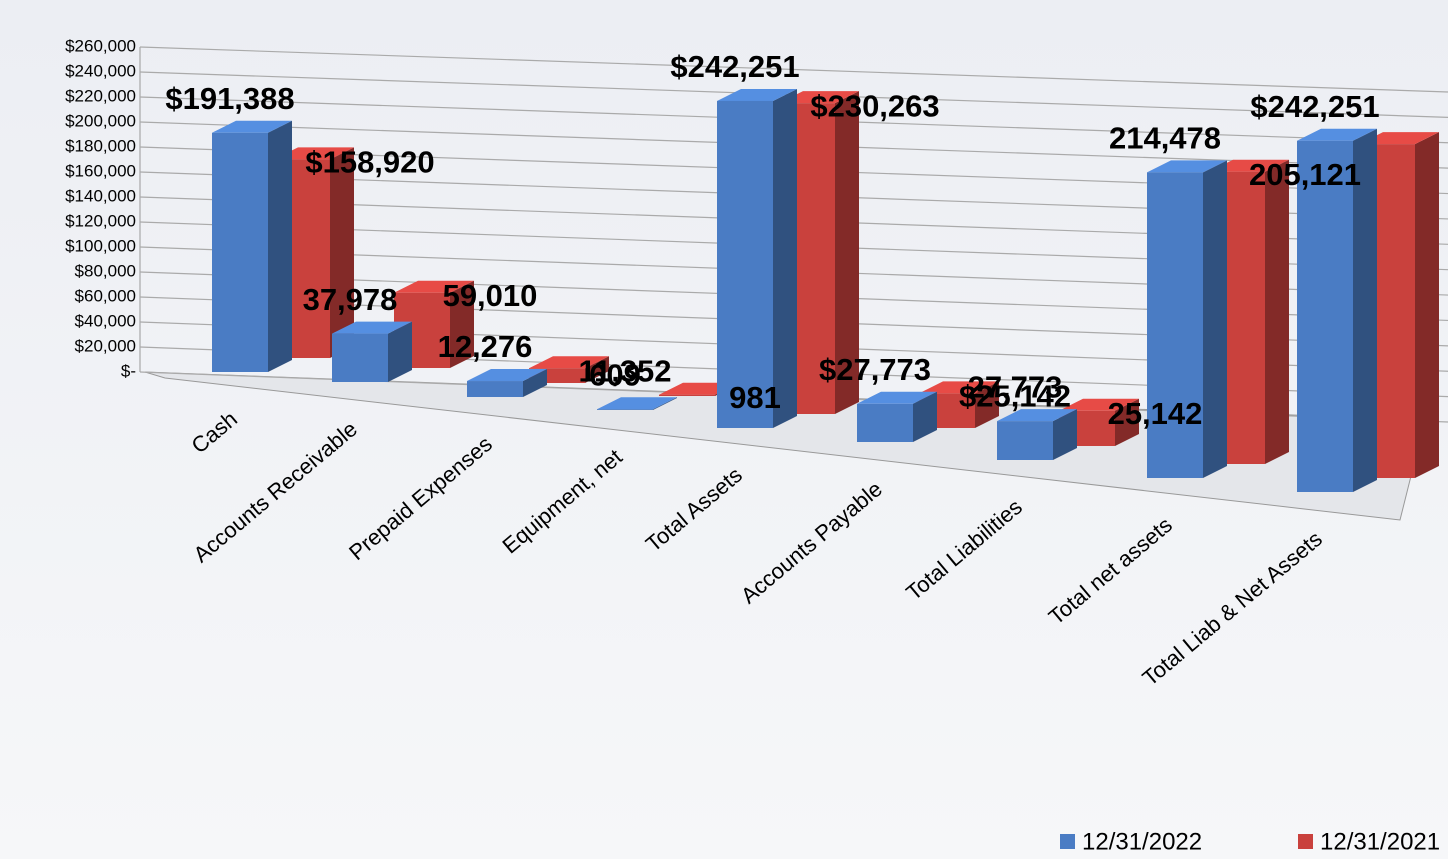 The image size is (1448, 859). I want to click on y-tick-label: $260,000, so click(100, 45).